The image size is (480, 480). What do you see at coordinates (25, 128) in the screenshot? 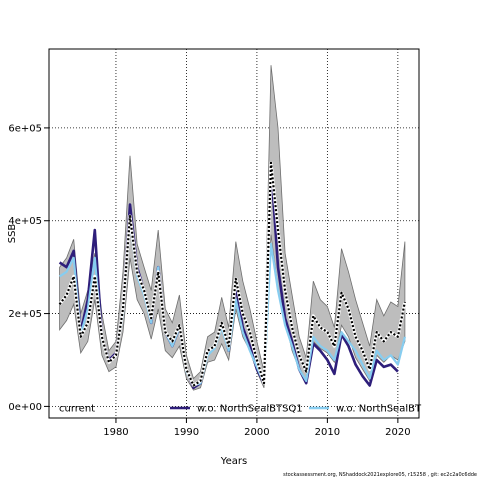
I see `y-tick-label-3: 6e+05` at bounding box center [25, 128].